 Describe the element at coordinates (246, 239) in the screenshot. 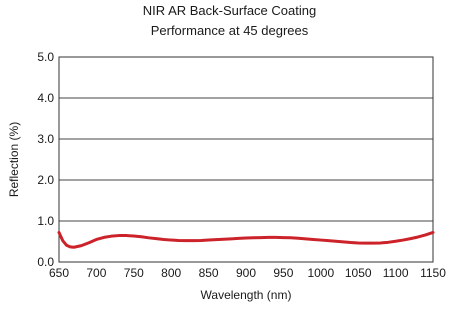

I see `series-line` at that location.